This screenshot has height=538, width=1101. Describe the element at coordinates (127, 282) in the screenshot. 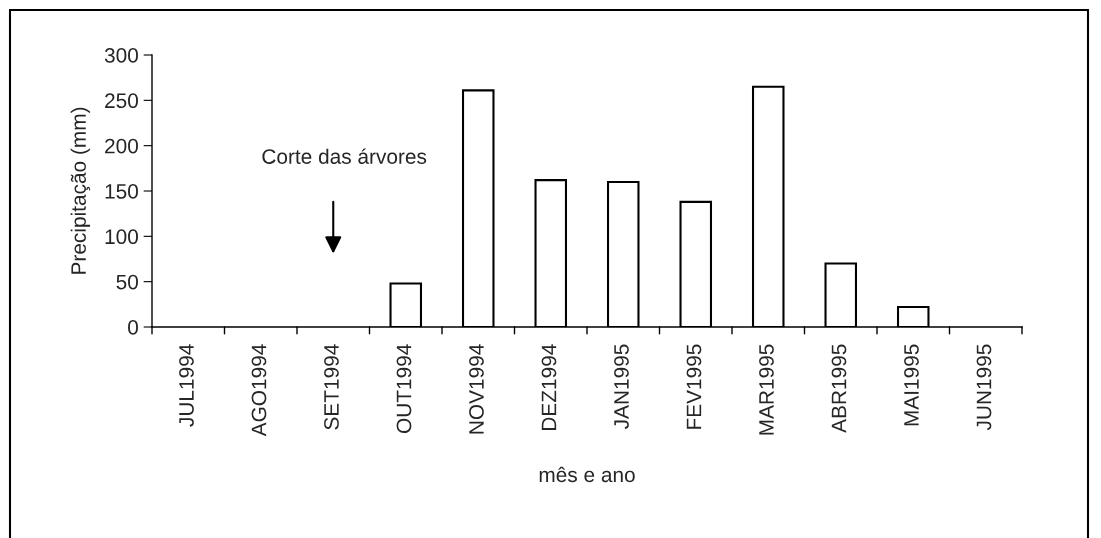

I see `y-tick-label: 50` at that location.